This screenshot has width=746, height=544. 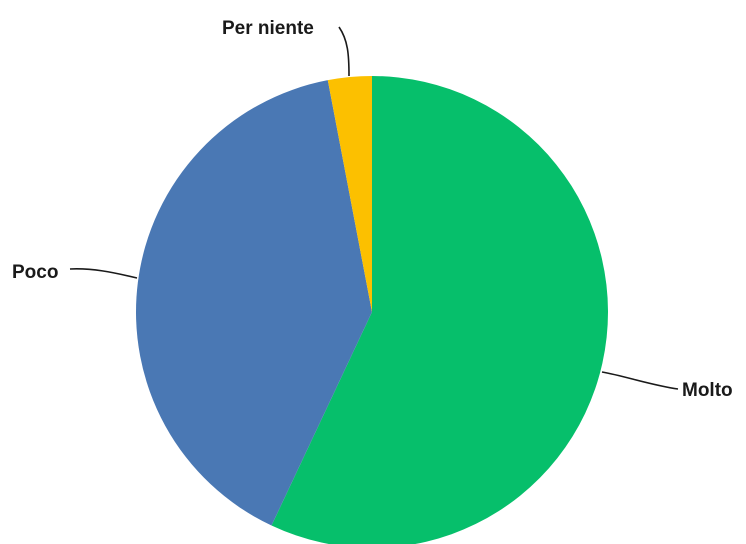 What do you see at coordinates (103, 273) in the screenshot?
I see `leader-line-poco` at bounding box center [103, 273].